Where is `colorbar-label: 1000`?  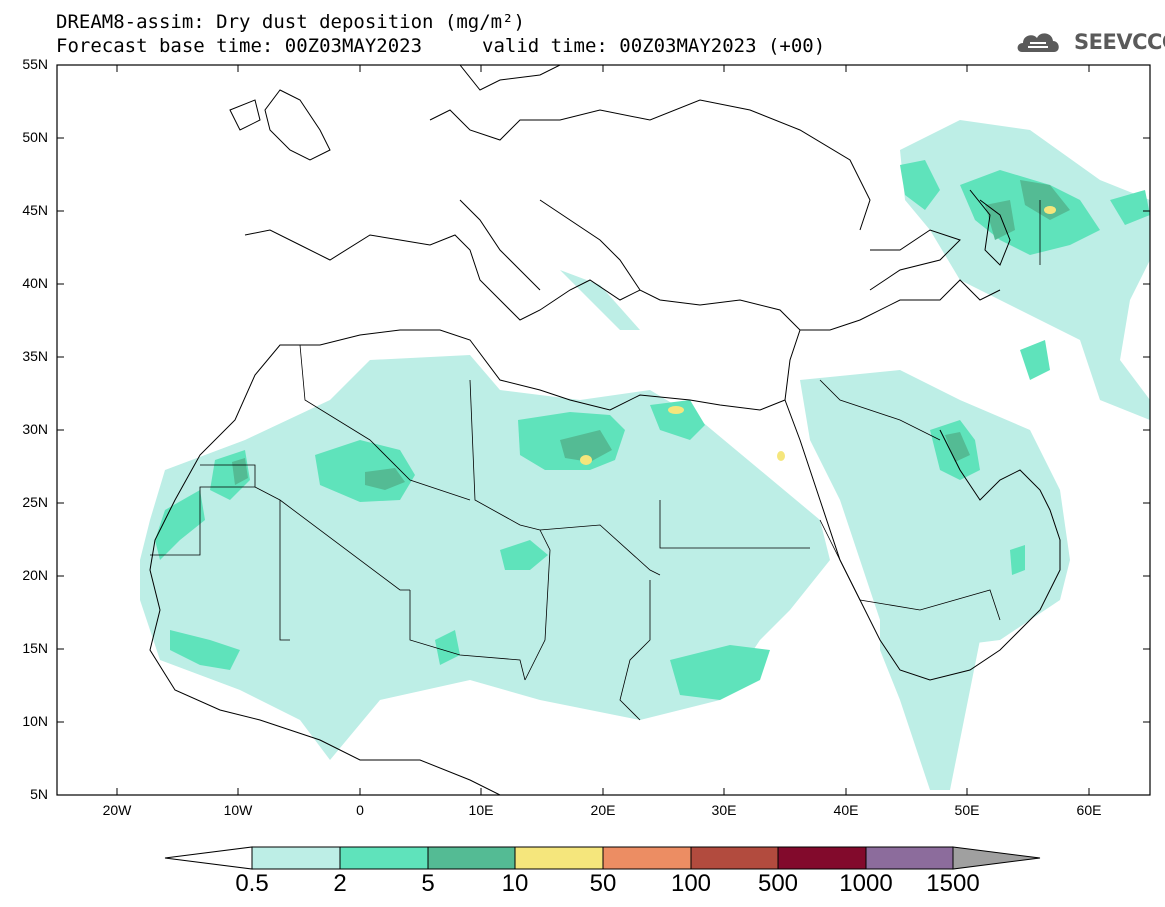 colorbar-label: 1000 is located at coordinates (866, 883).